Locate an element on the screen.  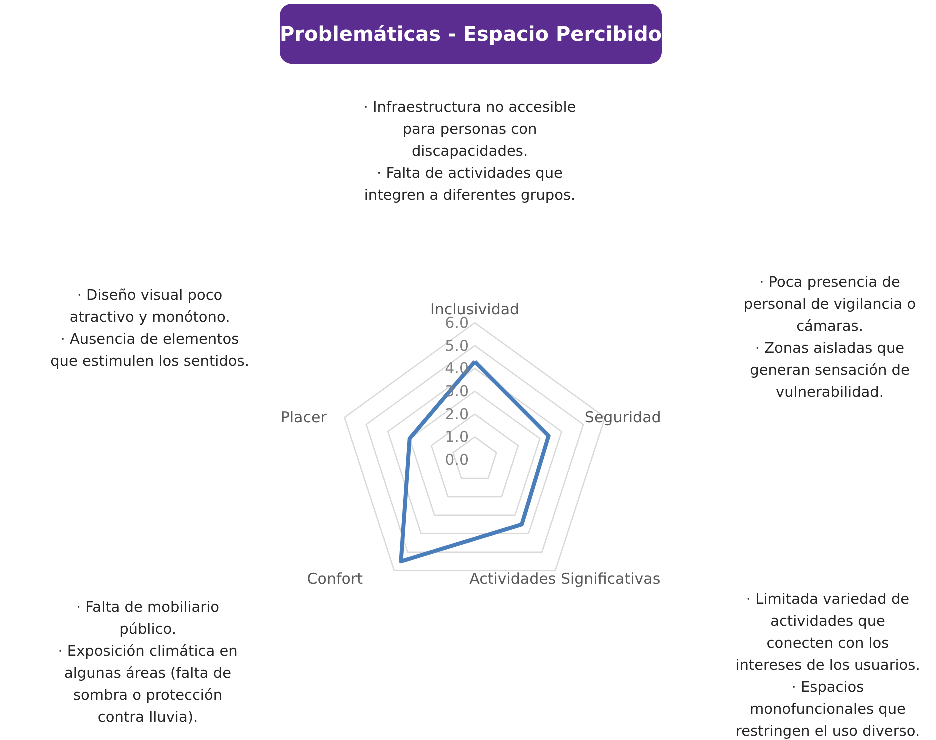
text: · Limitada variedad de actividades que conecten con los intereses de los usuarios. · Espacios monofuncionales que restringen el uso diverso. is located at coordinates (828, 666).